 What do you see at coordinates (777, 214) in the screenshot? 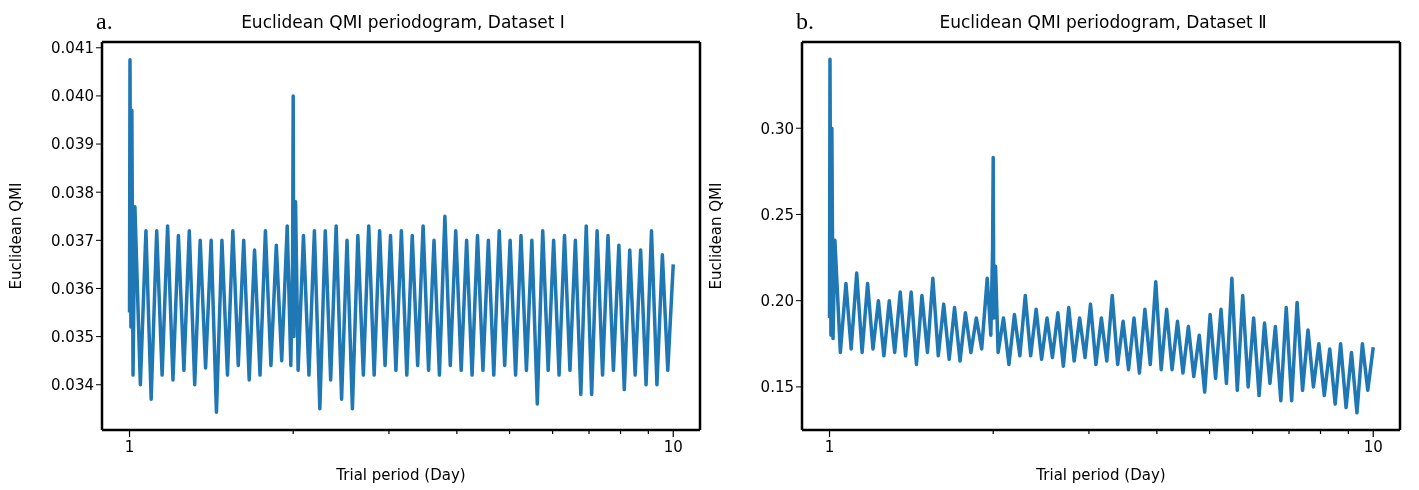
I see `y-tick-label: 0.25` at bounding box center [777, 214].